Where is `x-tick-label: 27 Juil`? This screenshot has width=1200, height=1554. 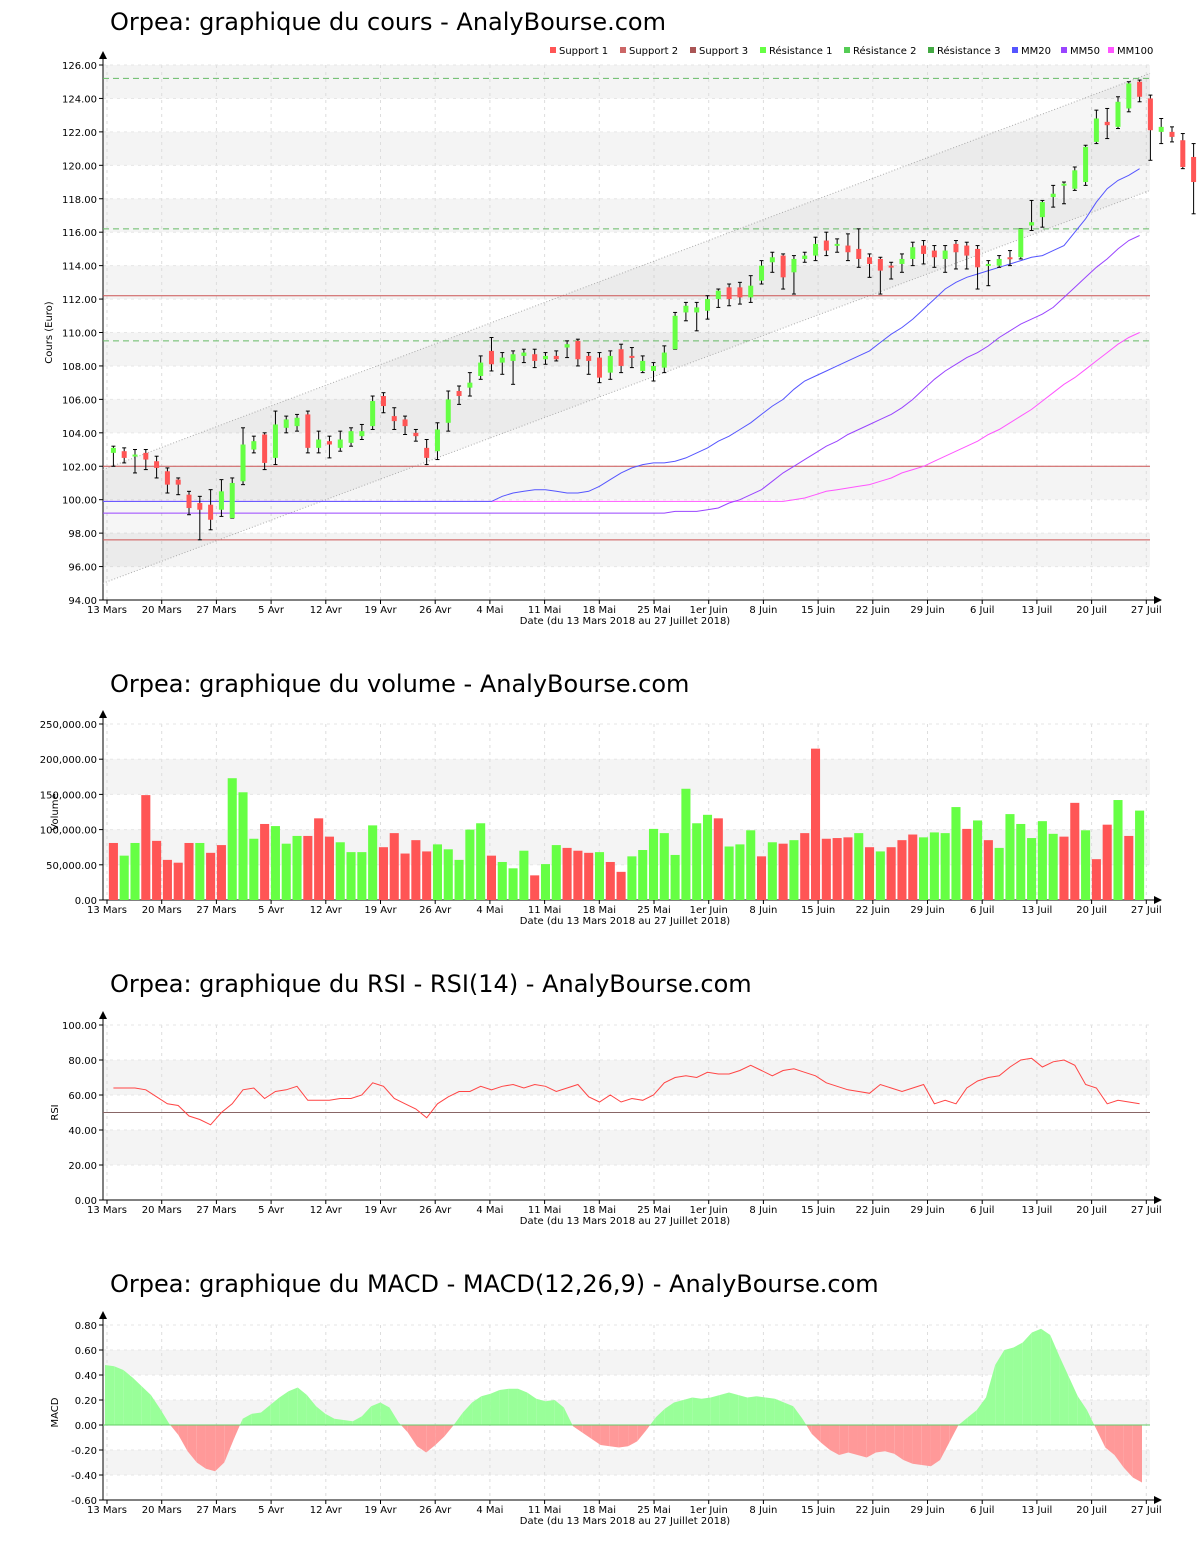 x-tick-label: 27 Juil is located at coordinates (1146, 1510).